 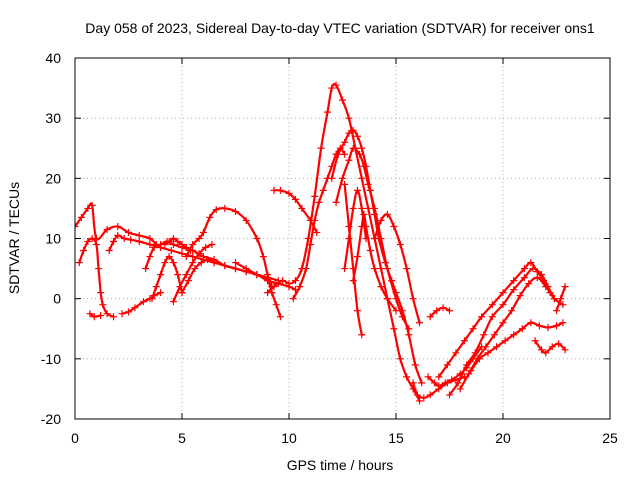 I want to click on x-tick-label: 25, so click(x=610, y=438).